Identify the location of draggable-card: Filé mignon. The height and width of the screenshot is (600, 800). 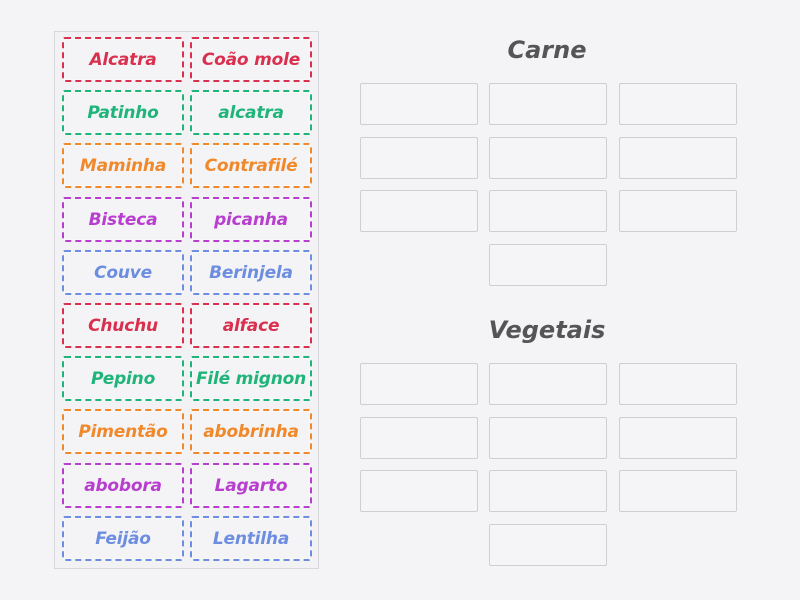
(251, 378).